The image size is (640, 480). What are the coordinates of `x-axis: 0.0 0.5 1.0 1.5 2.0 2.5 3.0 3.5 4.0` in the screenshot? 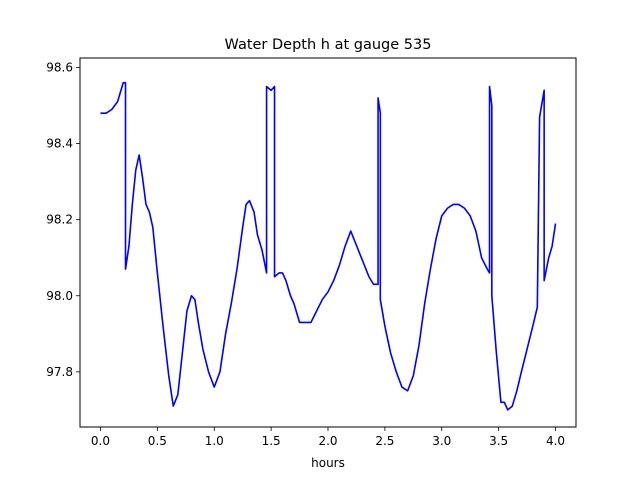 It's located at (328, 437).